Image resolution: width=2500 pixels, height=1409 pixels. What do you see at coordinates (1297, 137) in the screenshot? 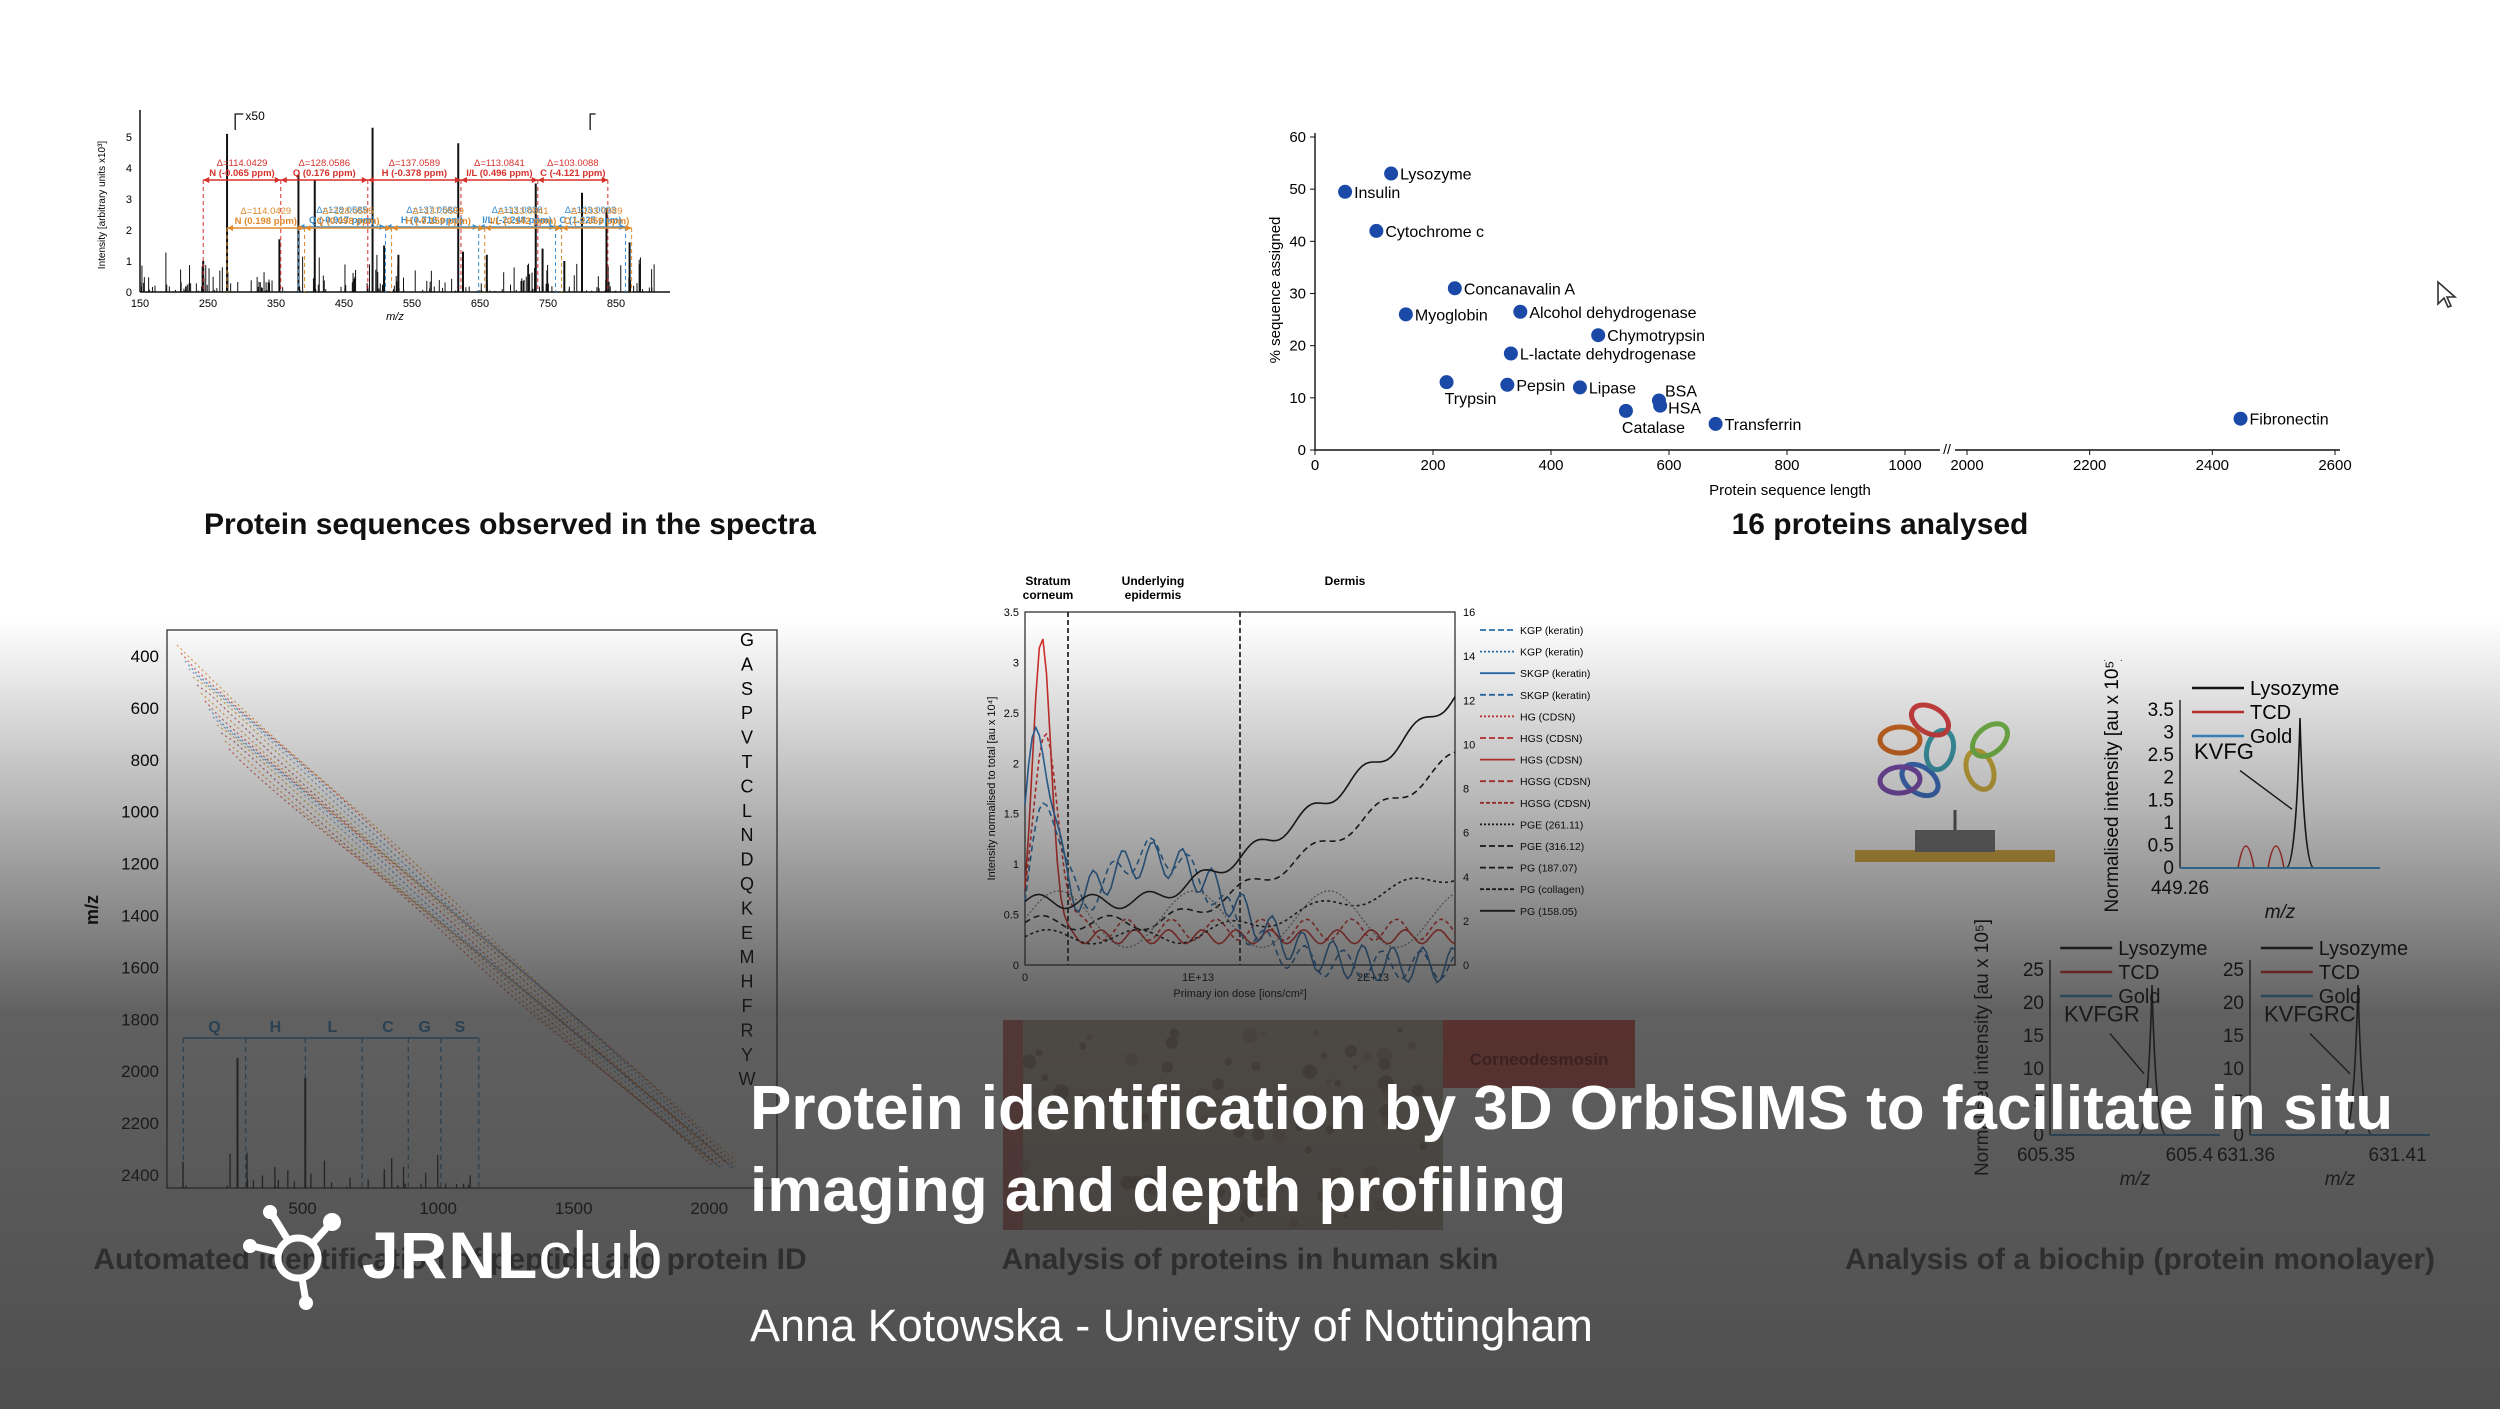
I see `y-tick-label: 60` at bounding box center [1297, 137].